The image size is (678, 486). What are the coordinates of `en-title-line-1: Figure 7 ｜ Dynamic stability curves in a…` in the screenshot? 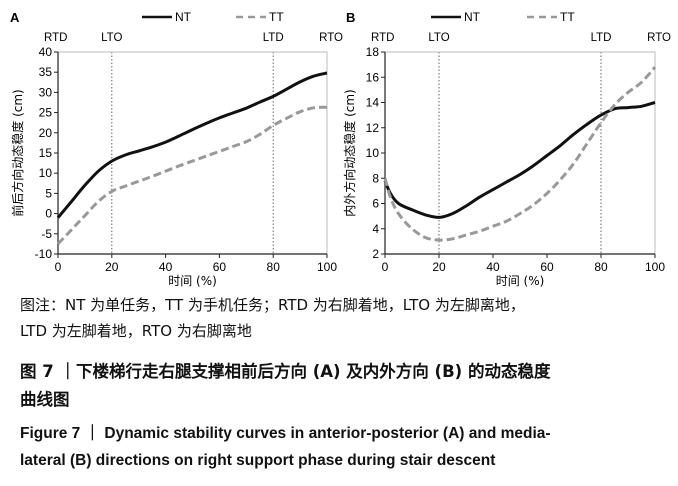 It's located at (285, 433).